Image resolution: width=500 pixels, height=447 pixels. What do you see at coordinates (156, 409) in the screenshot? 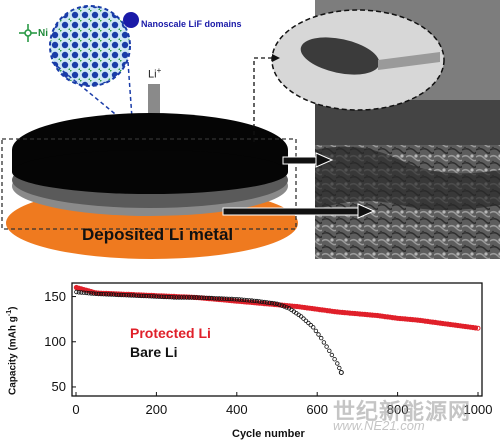
I see `x-tick-label: 200` at bounding box center [156, 409].